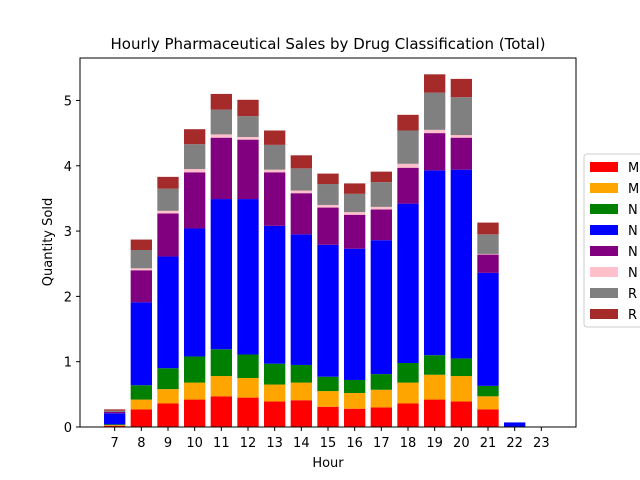 The image size is (640, 480). Describe the element at coordinates (434, 443) in the screenshot. I see `x-tick-label: 19` at that location.